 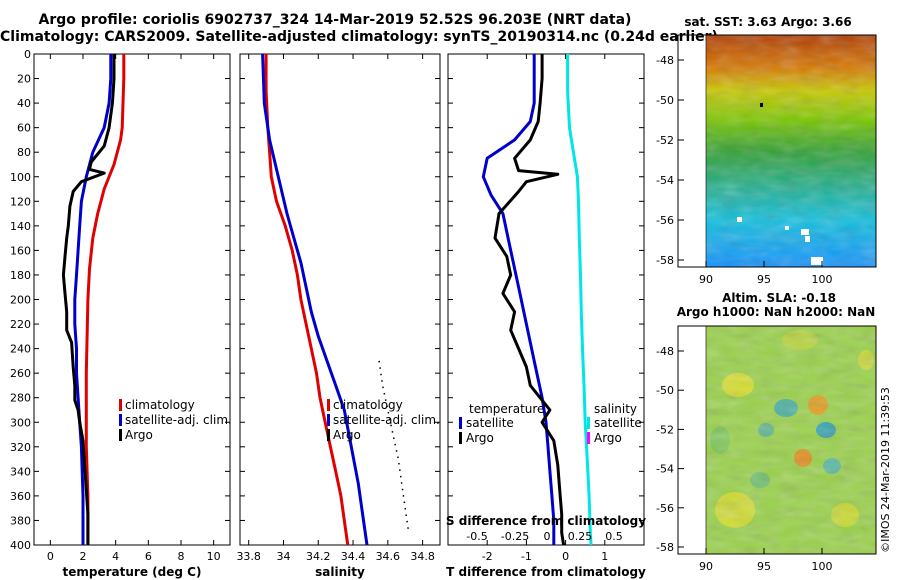 What do you see at coordinates (546, 521) in the screenshot?
I see `secondary-axis-label: S difference from climatology` at bounding box center [546, 521].